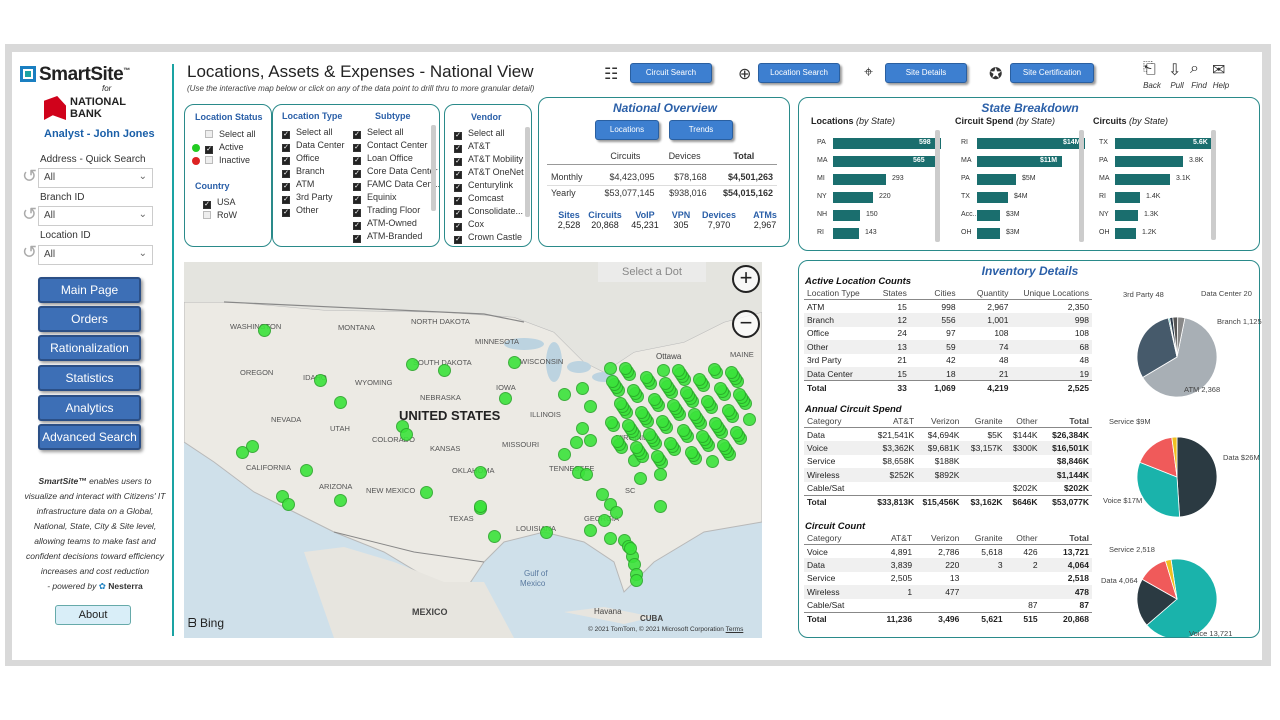 The height and width of the screenshot is (720, 1280). What do you see at coordinates (479, 134) in the screenshot?
I see `vendor-checkbox: ✓ Select all` at bounding box center [479, 134].